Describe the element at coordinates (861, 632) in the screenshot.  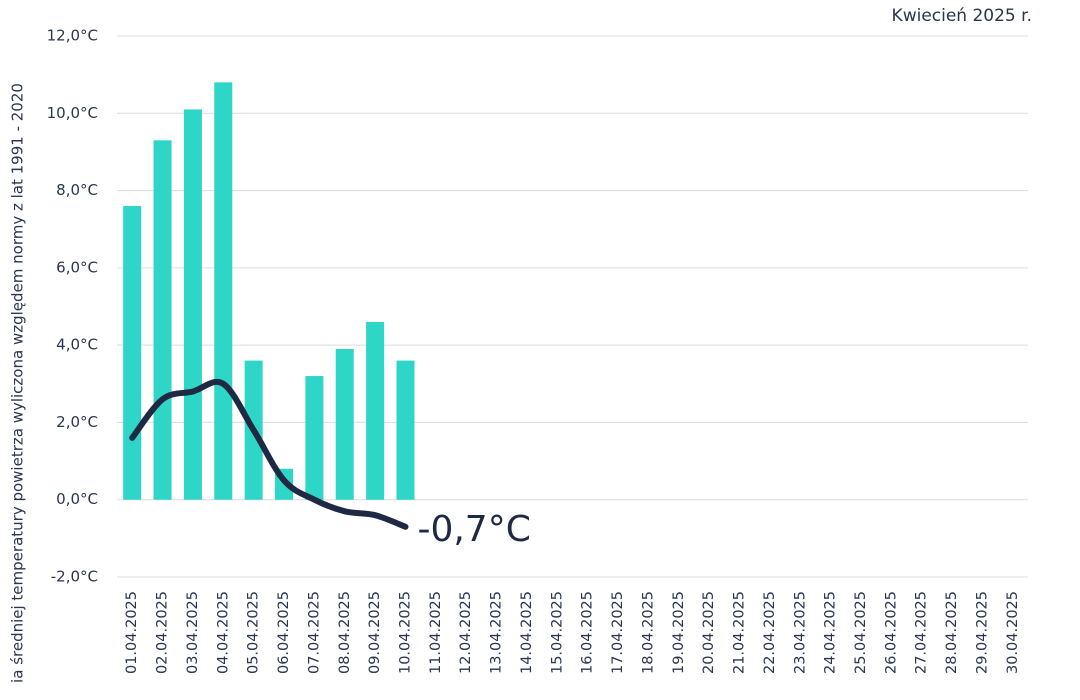
I see `x-tick-label: 25.04.2025` at that location.